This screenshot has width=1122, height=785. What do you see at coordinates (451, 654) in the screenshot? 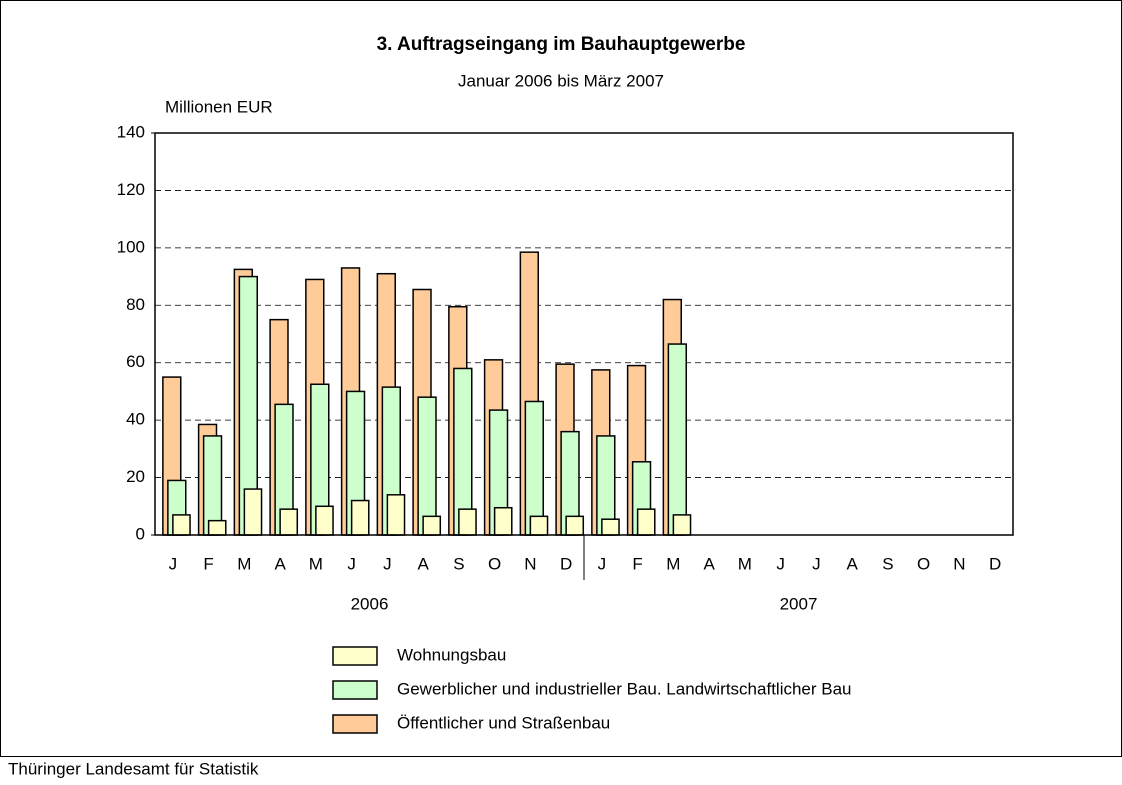
I see `legend-label: Wohnungsbau` at bounding box center [451, 654].